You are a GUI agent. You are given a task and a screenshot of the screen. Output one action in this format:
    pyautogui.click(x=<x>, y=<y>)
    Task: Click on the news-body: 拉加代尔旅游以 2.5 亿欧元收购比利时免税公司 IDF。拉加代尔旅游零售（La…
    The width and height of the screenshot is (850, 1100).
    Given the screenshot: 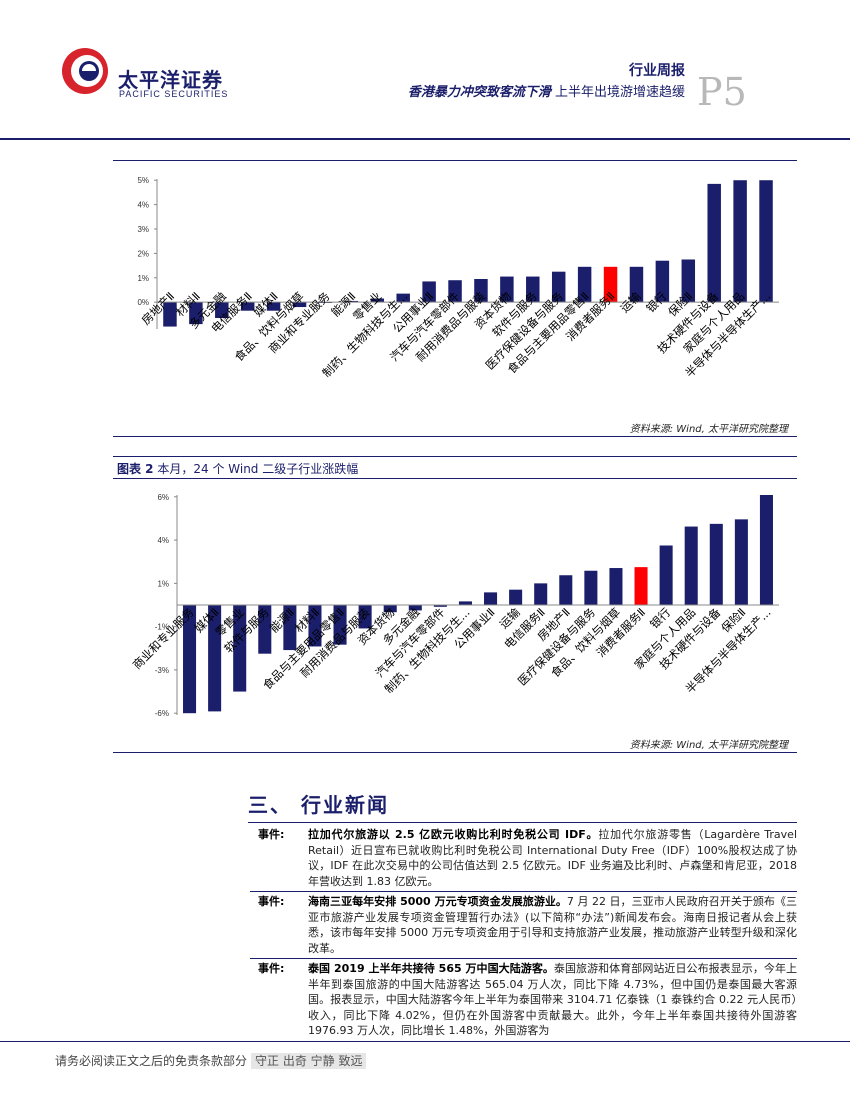 What is the action you would take?
    pyautogui.click(x=552, y=858)
    